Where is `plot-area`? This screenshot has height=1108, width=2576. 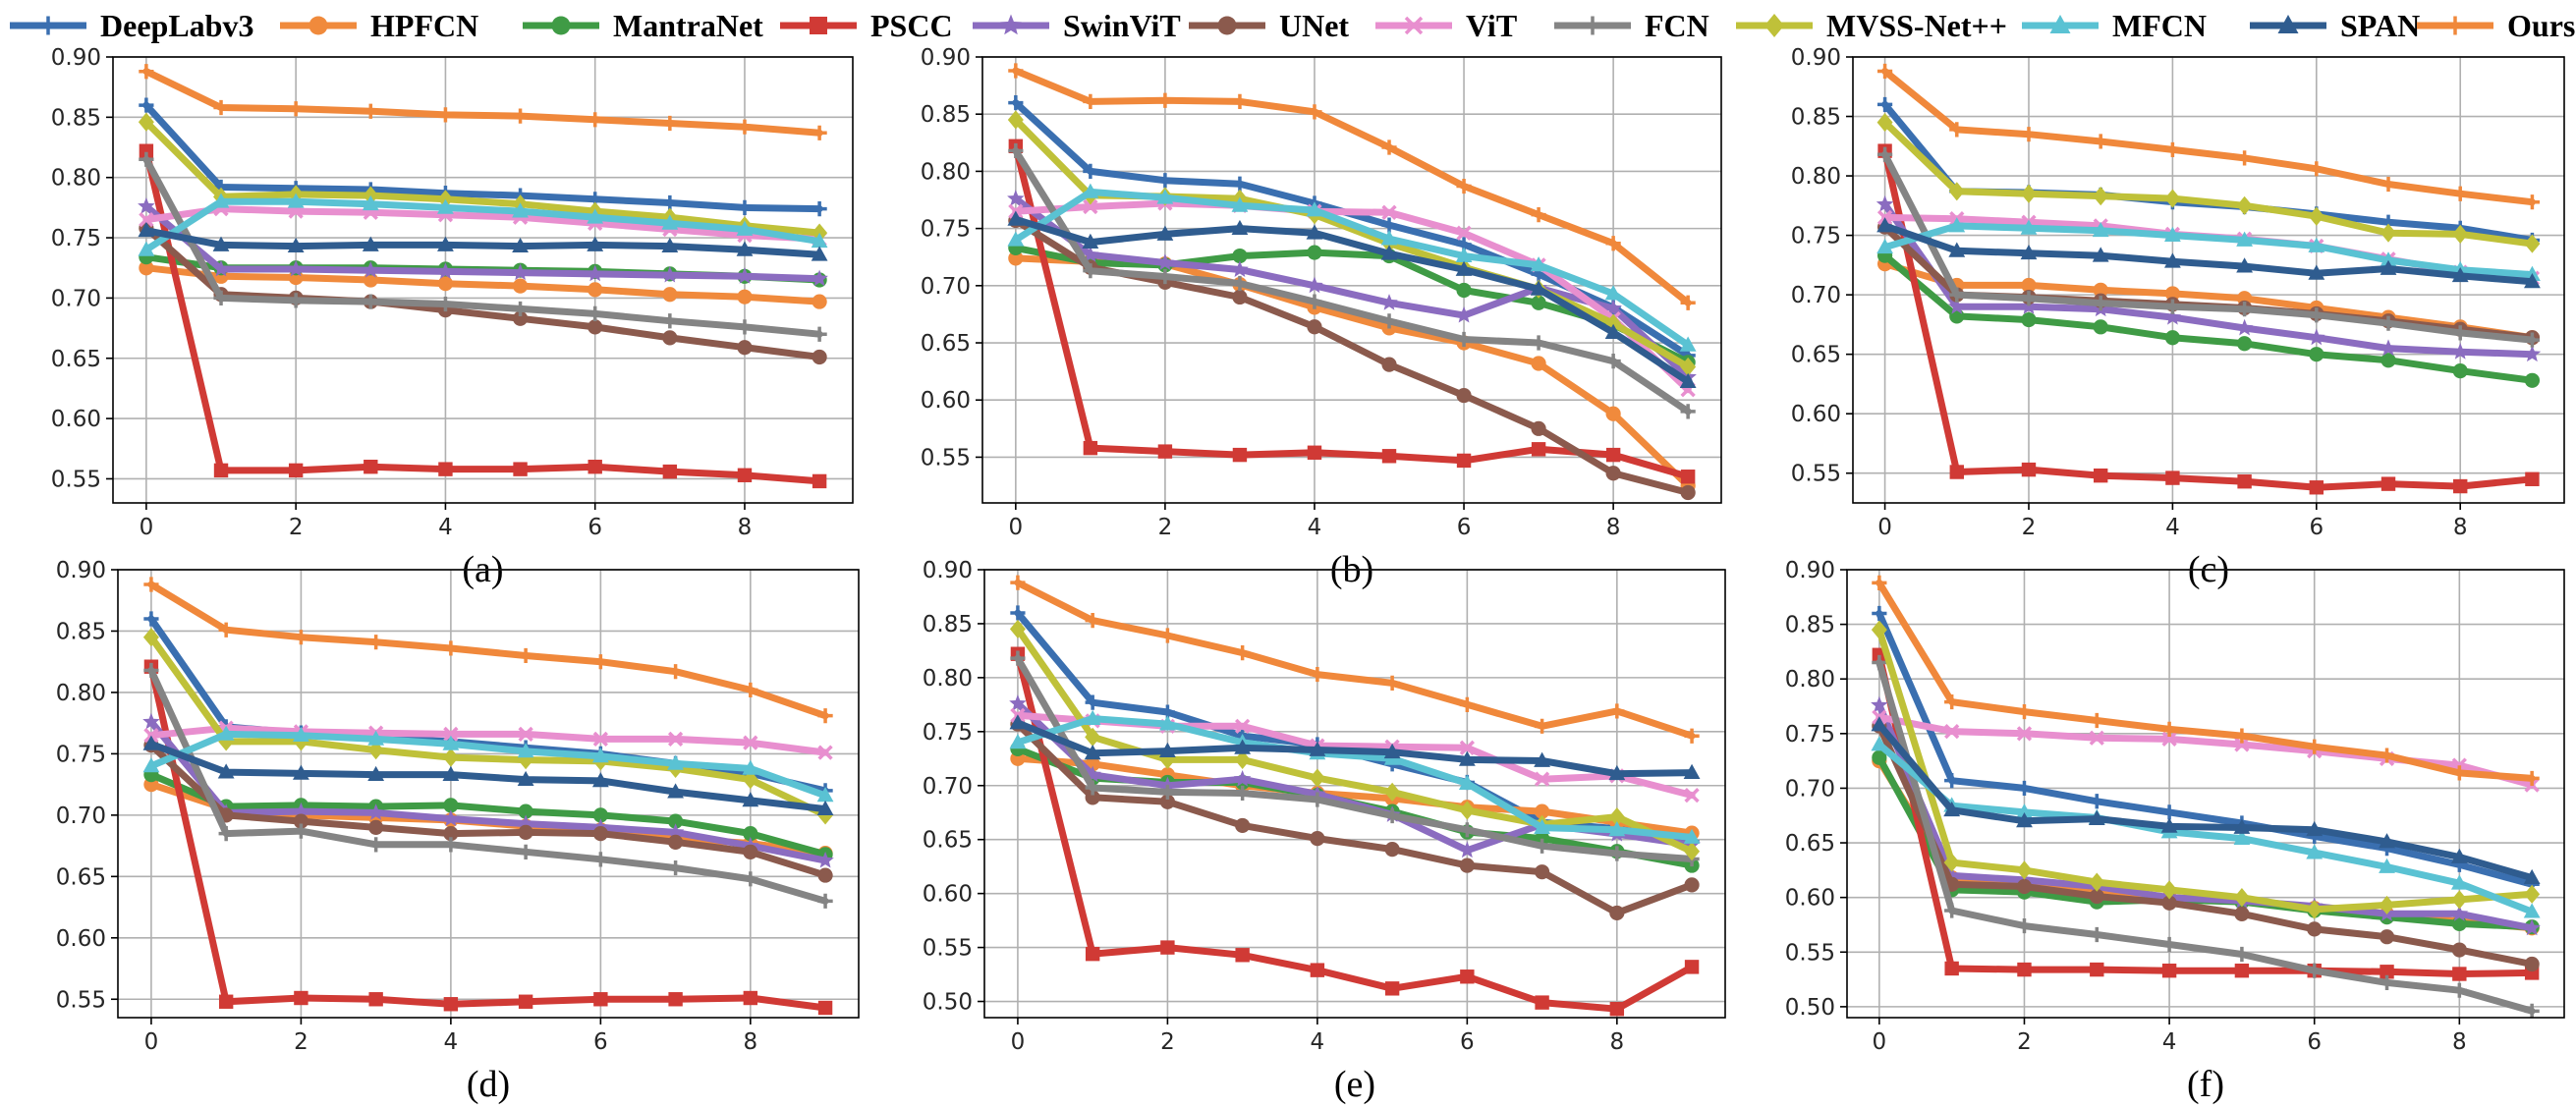 plot-area is located at coordinates (483, 276).